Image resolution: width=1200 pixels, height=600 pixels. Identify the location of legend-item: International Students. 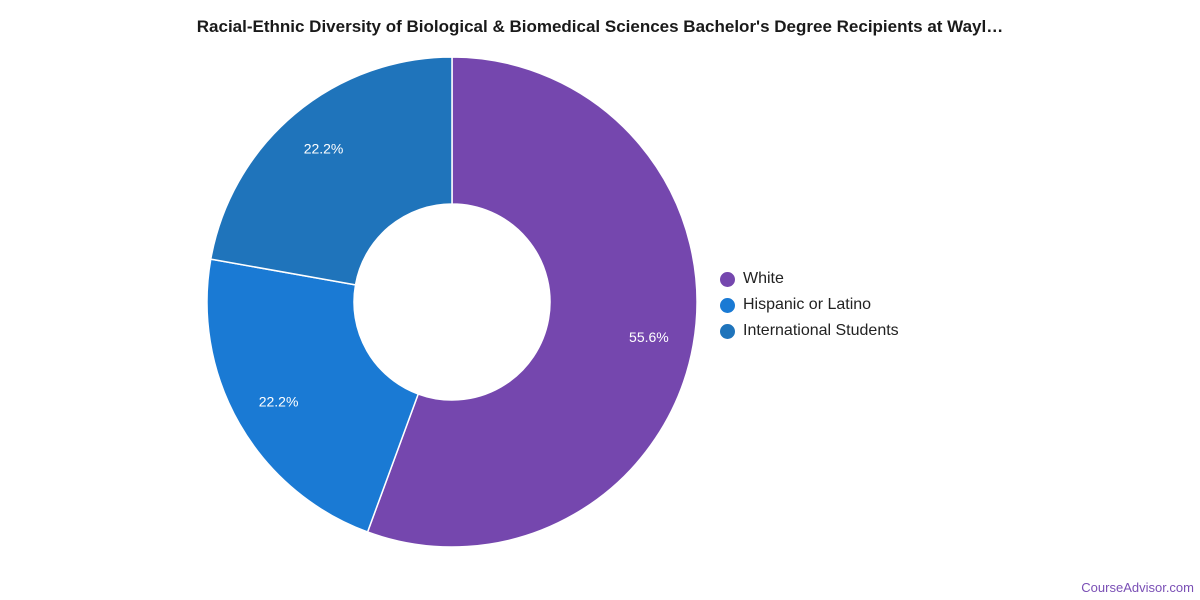
(809, 331).